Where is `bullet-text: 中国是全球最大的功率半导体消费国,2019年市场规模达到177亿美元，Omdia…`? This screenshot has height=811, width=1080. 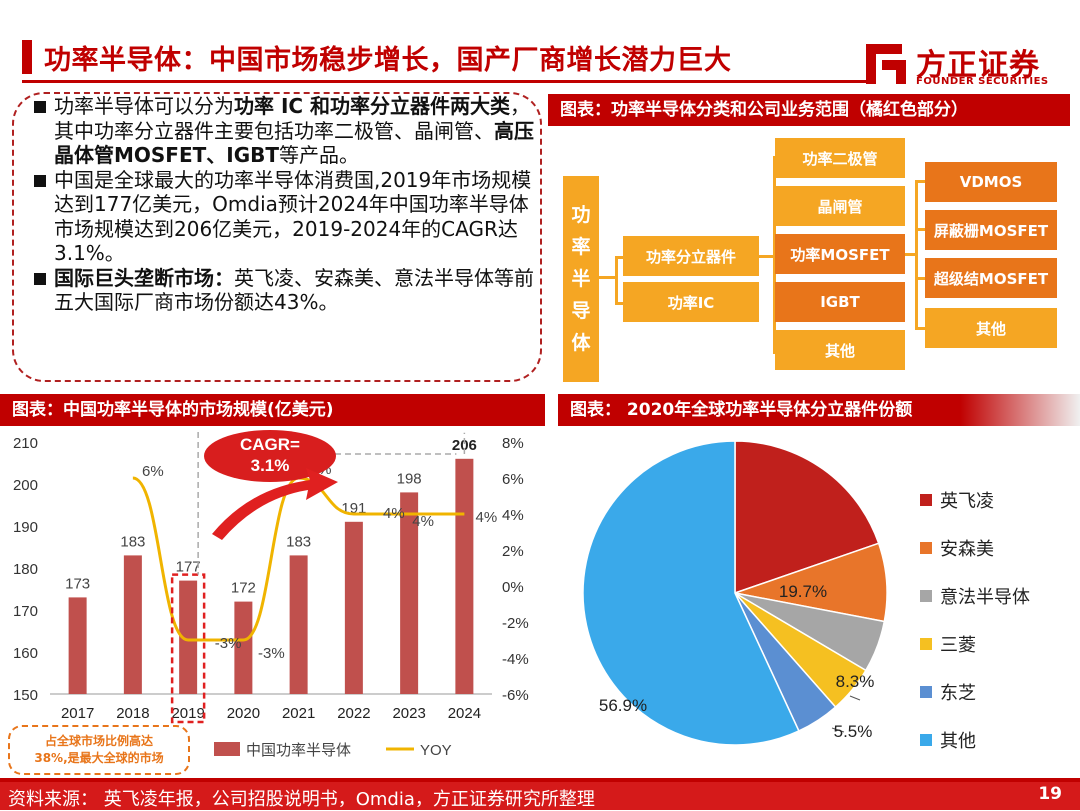 bullet-text: 中国是全球最大的功率半导体消费国,2019年市场规模达到177亿美元，Omdia… is located at coordinates (293, 216).